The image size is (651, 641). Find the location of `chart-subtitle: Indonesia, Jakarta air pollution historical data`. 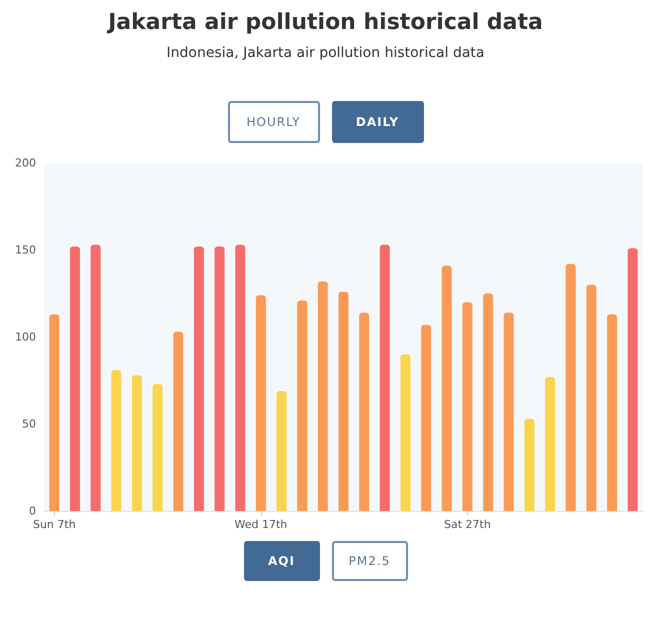

chart-subtitle: Indonesia, Jakarta air pollution historical data is located at coordinates (326, 53).